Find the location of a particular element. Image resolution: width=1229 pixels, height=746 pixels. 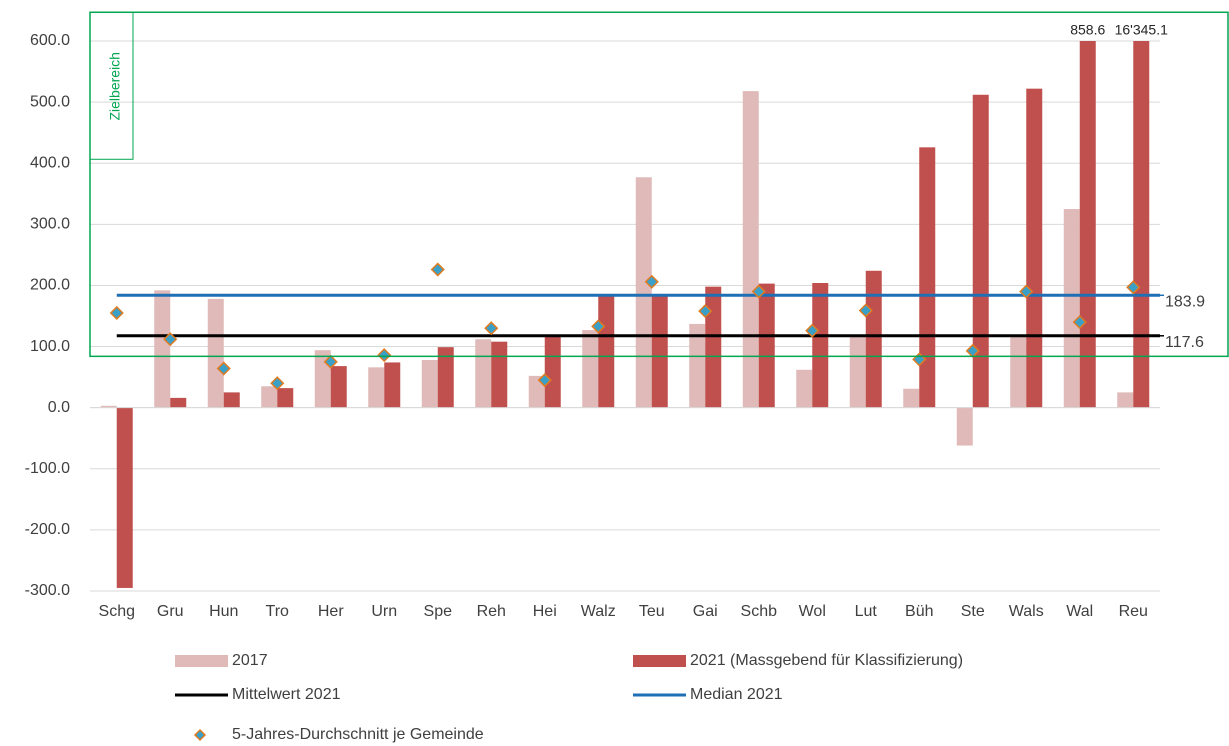

reference-label: 117.6 is located at coordinates (1184, 342).